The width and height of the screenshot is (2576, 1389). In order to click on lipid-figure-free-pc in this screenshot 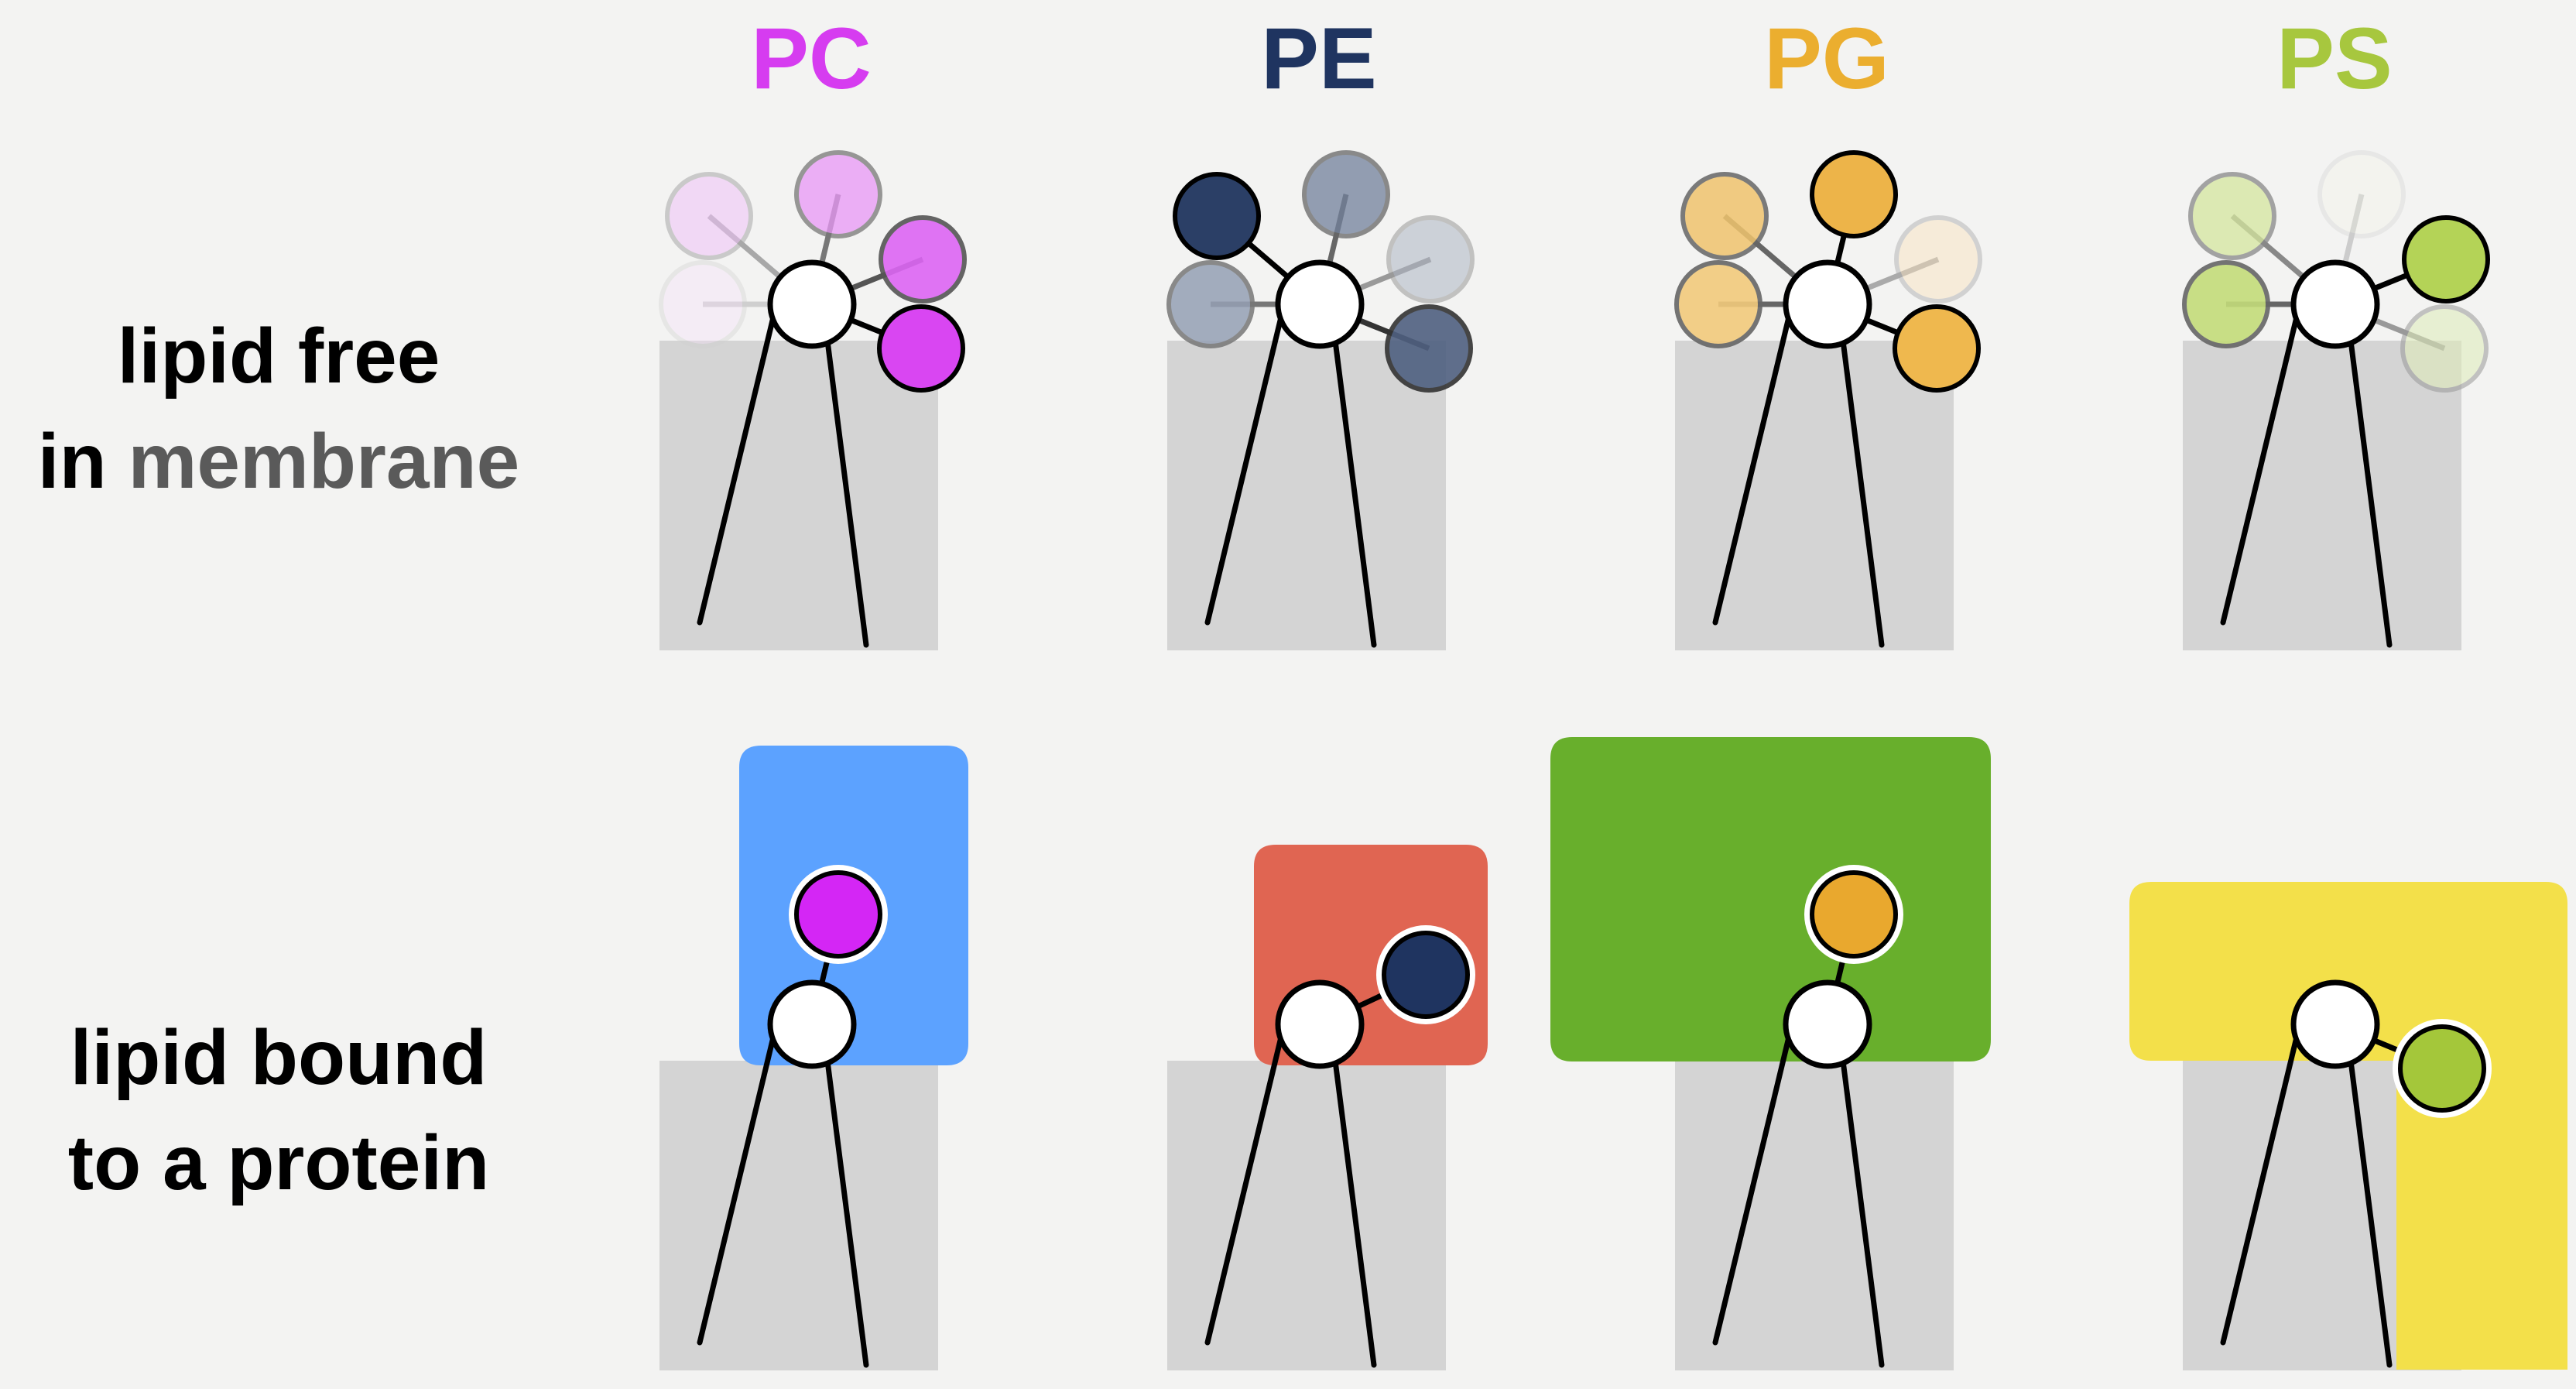, I will do `click(813, 399)`.